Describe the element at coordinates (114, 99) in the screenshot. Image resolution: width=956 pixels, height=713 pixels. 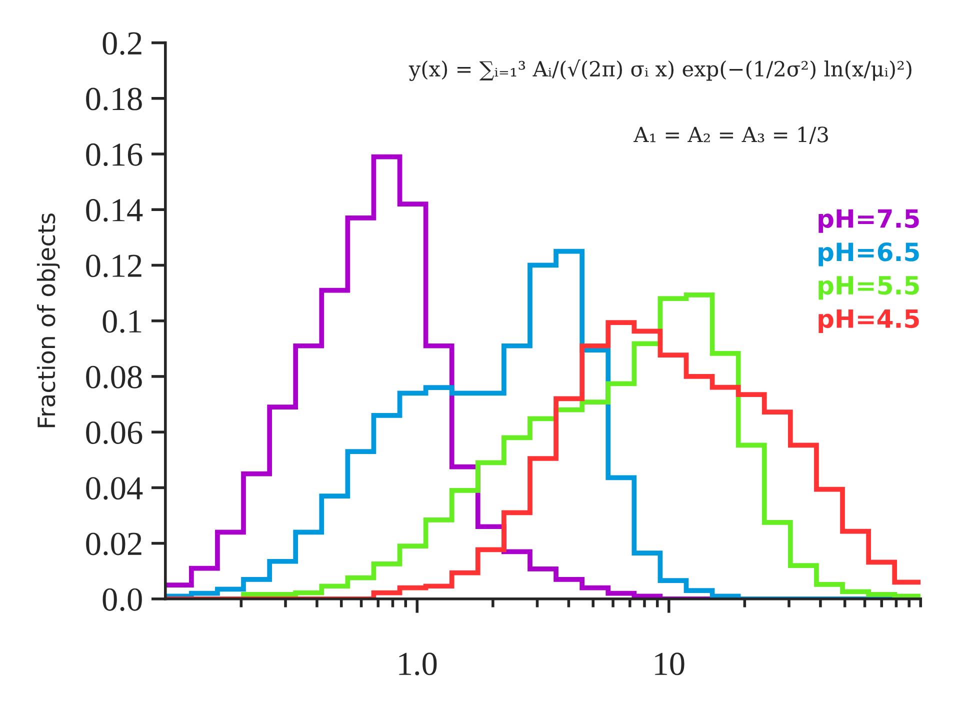
I see `y-tick-label: 0.18` at that location.